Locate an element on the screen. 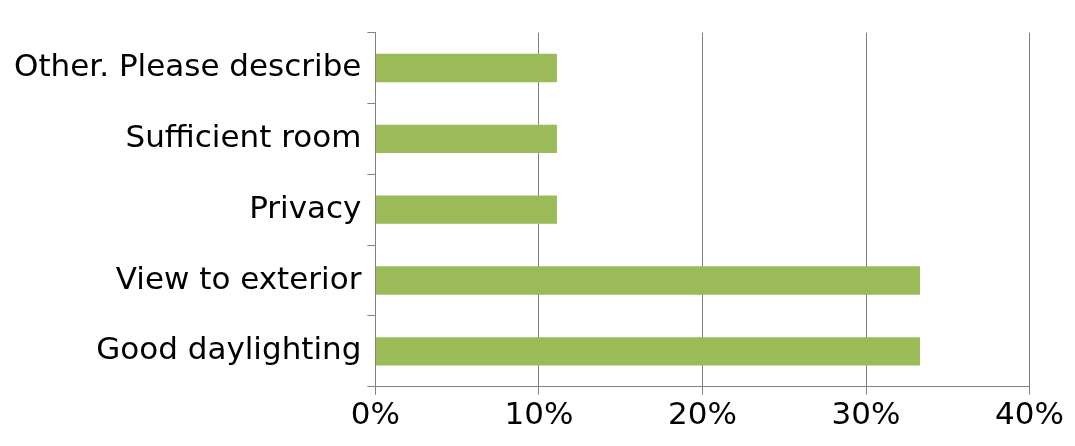  y-tick-label: View to exterior is located at coordinates (238, 277).